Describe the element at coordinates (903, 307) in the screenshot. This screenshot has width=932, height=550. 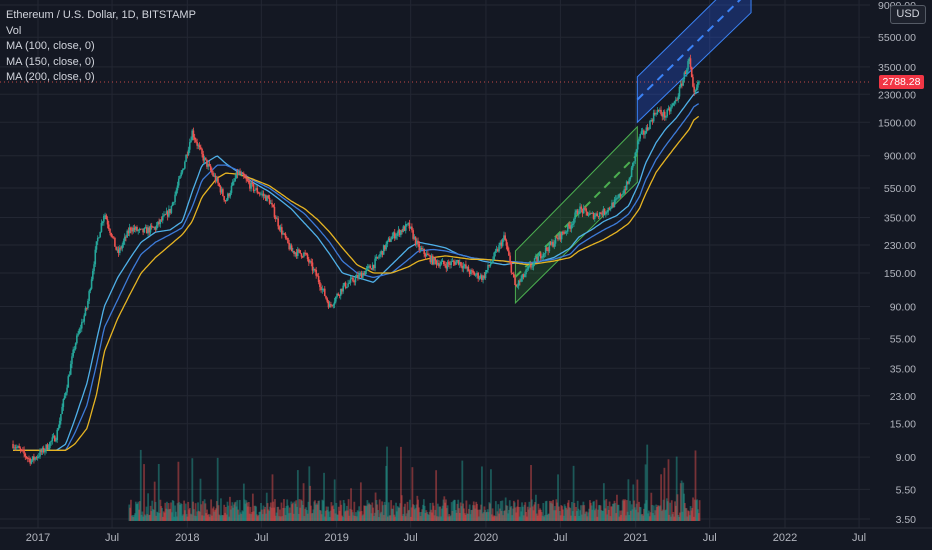
I see `y-tick-label: 90.00` at that location.